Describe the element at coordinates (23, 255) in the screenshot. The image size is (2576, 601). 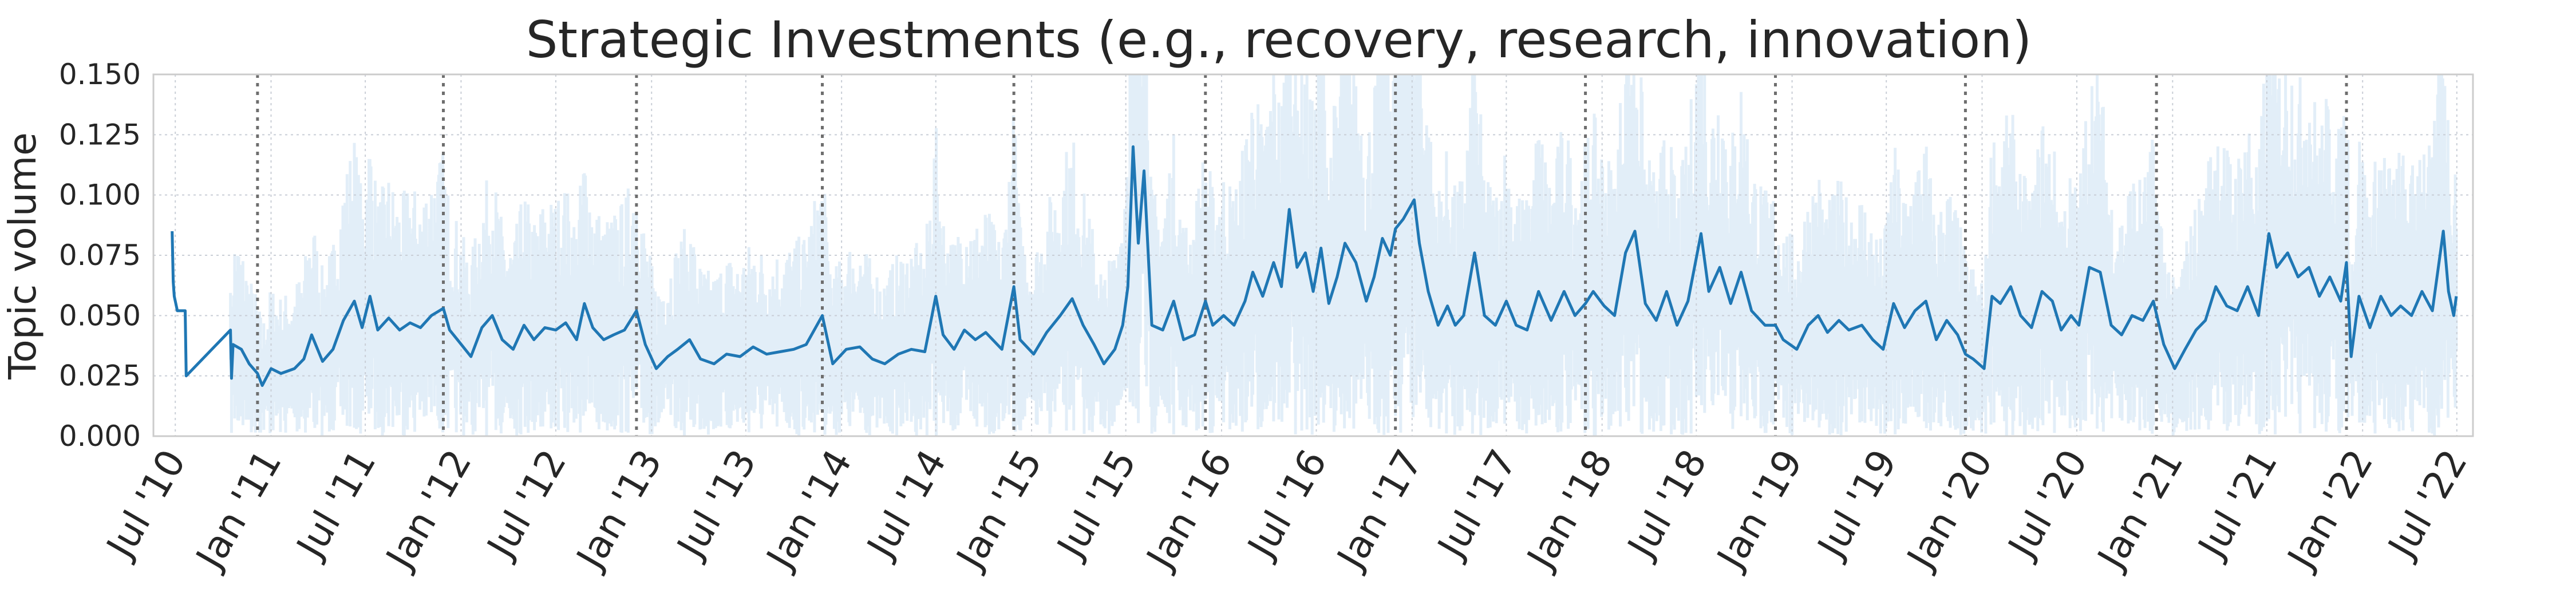
I see `y-axis-label: Topic volume` at that location.